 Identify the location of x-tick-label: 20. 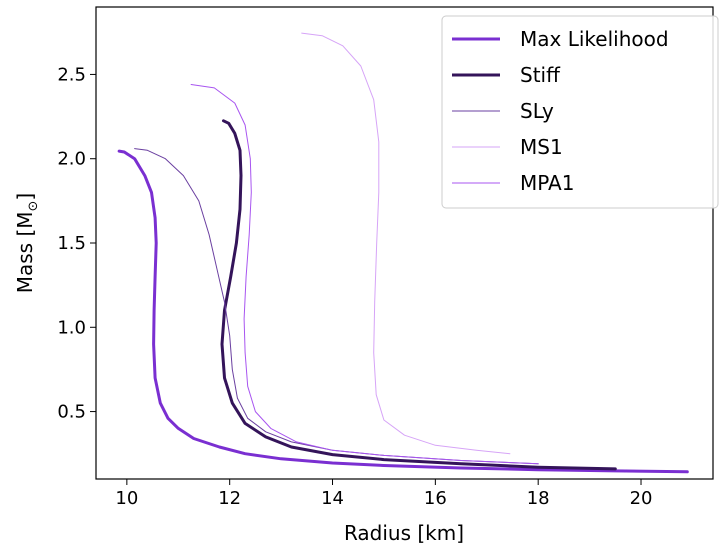
(641, 498).